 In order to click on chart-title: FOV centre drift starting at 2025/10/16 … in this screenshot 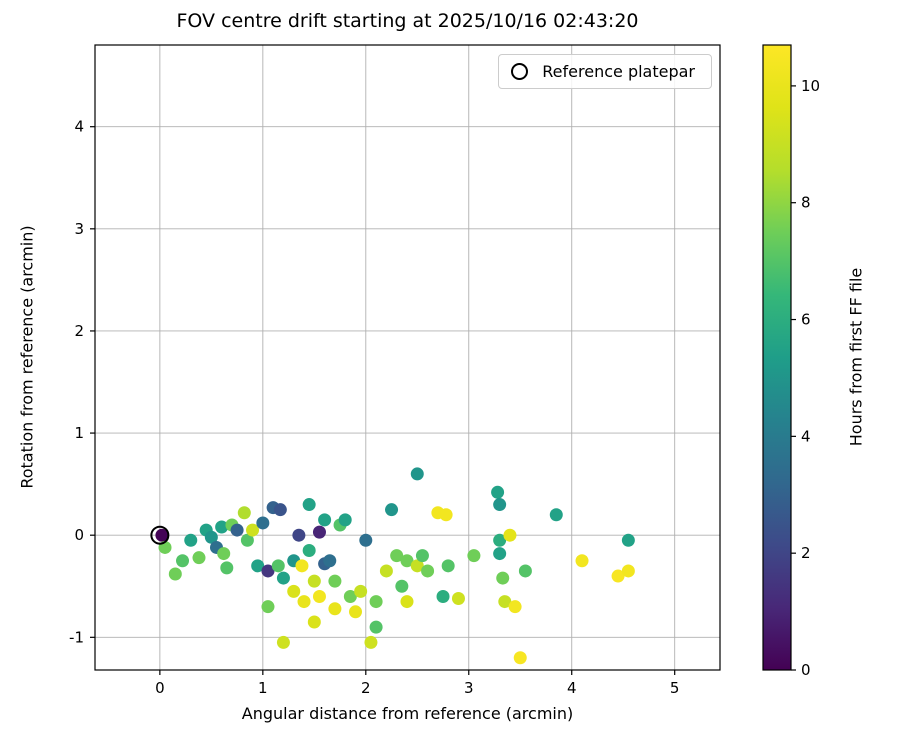, I will do `click(407, 21)`.